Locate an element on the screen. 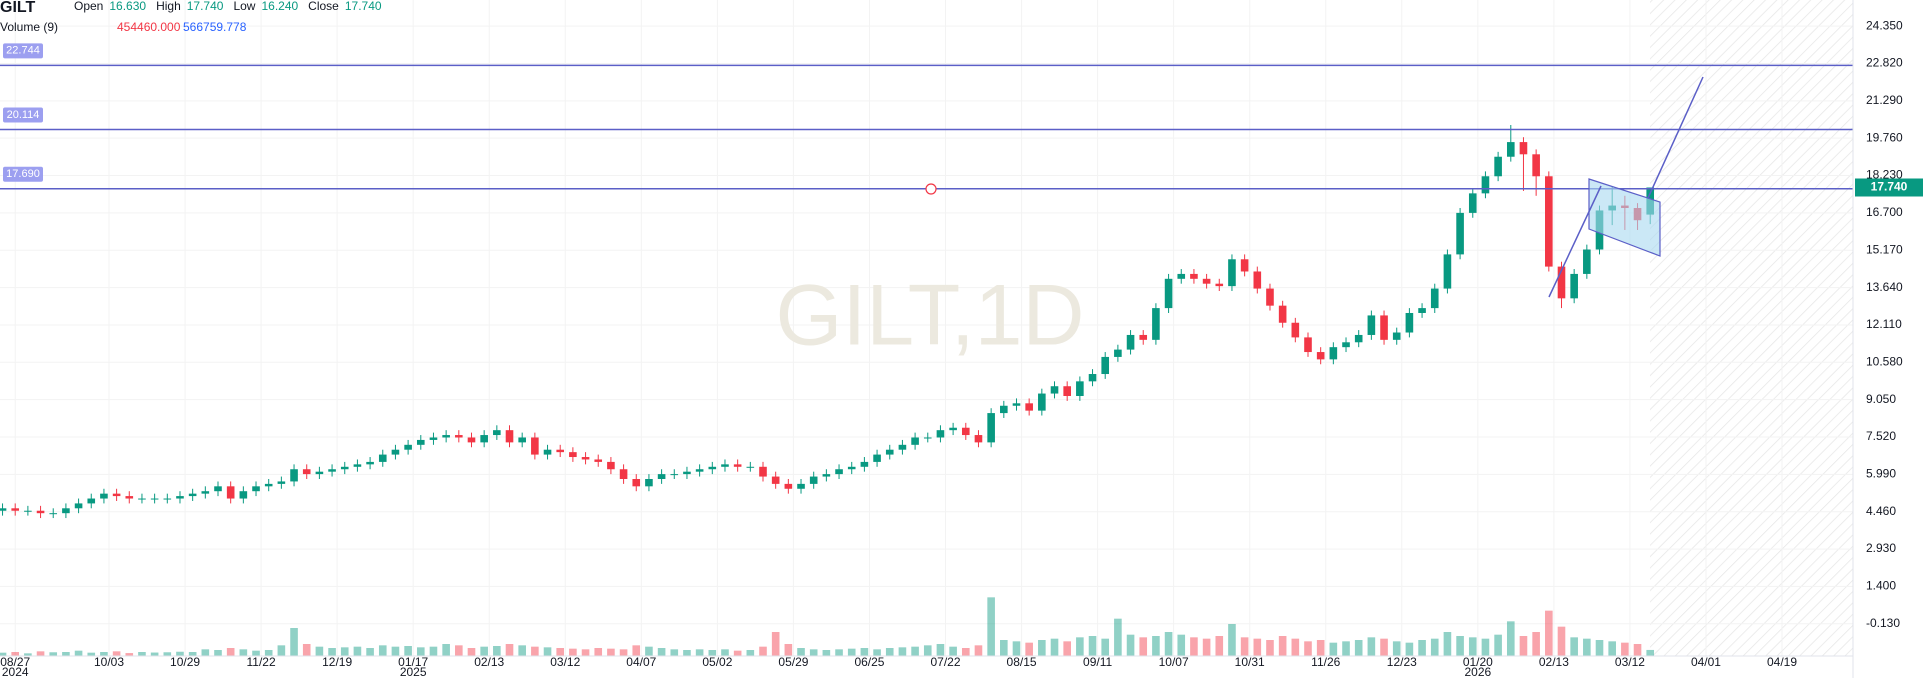 The width and height of the screenshot is (1931, 678). legend-field-value: 16.240 is located at coordinates (279, 6).